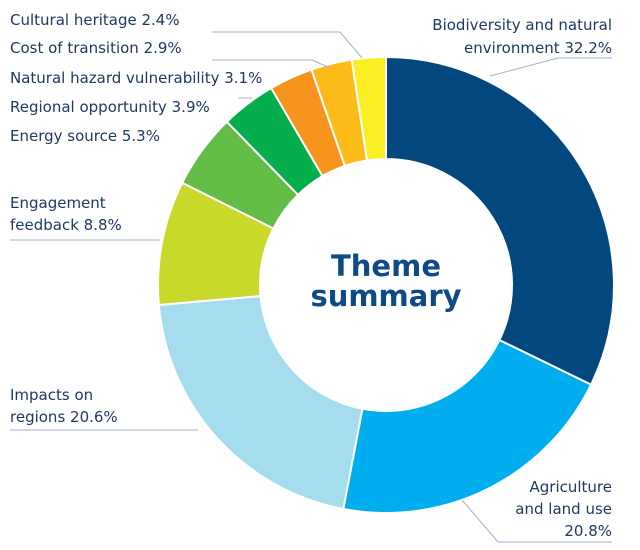 The width and height of the screenshot is (640, 550). Describe the element at coordinates (386, 266) in the screenshot. I see `center-label-line-1: Theme` at that location.